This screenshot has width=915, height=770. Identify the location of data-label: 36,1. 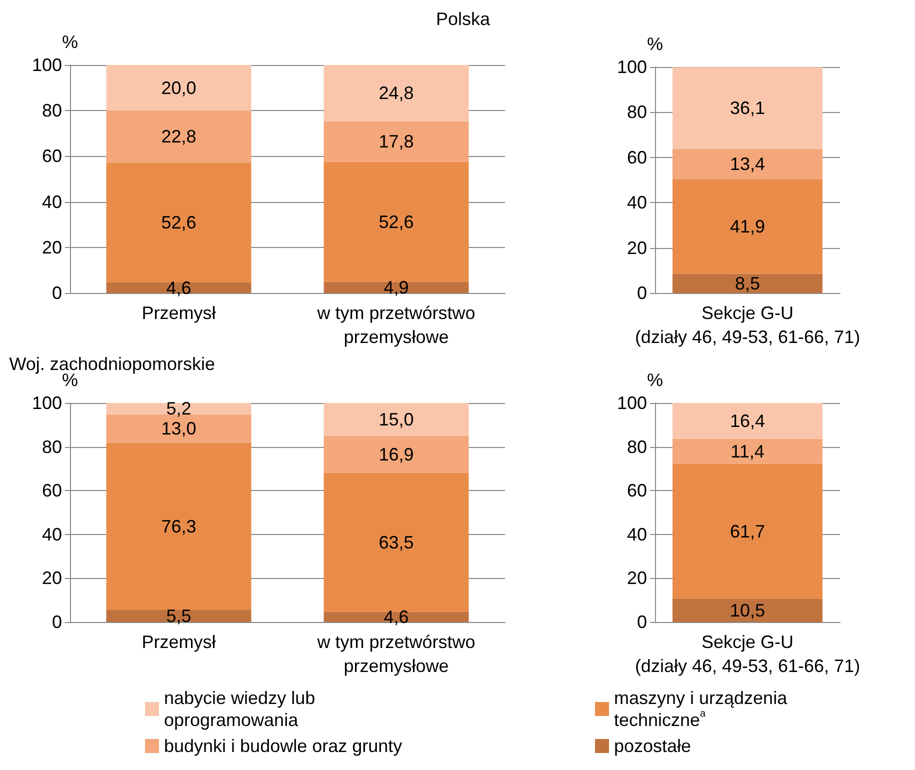
(748, 108).